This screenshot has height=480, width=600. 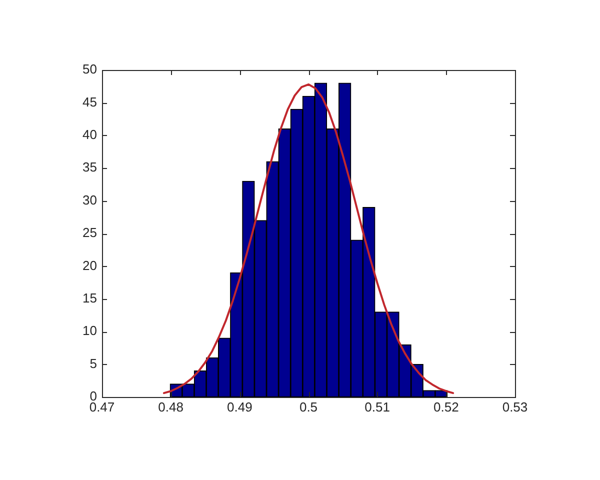 I want to click on y-tick-label: 10, so click(x=89, y=330).